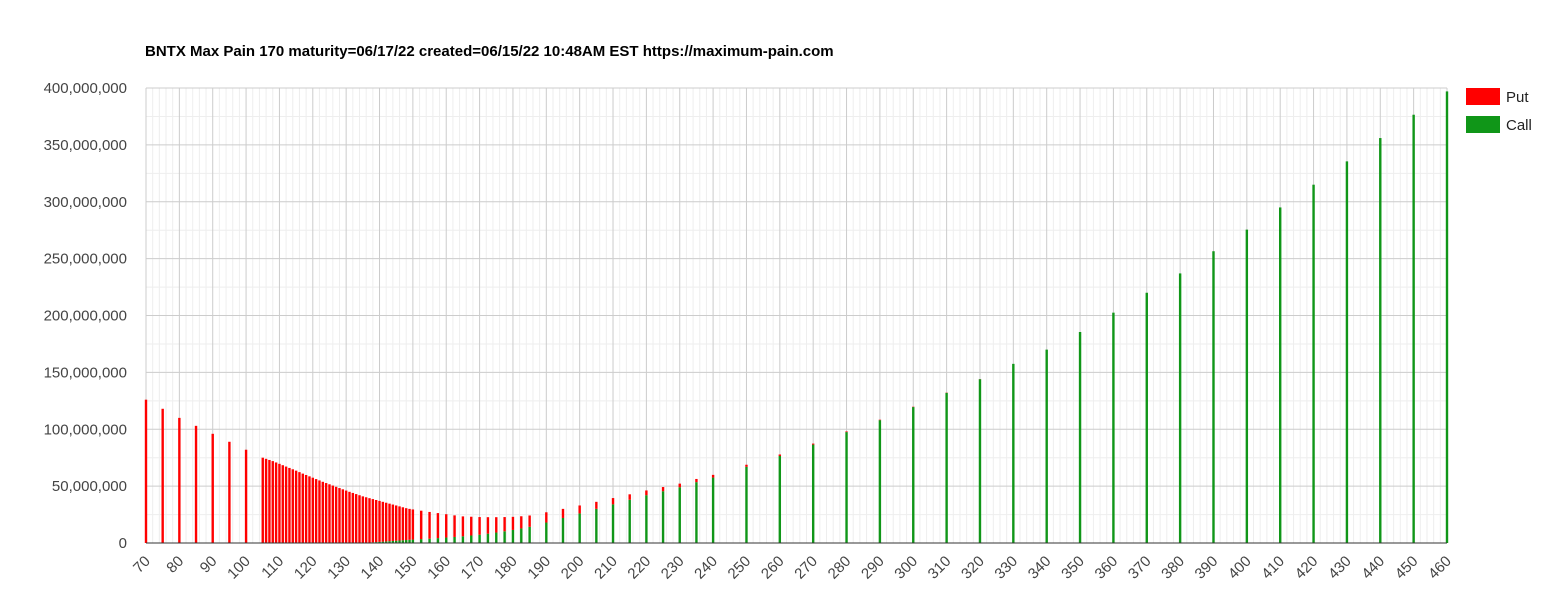 This screenshot has width=1551, height=595. What do you see at coordinates (973, 568) in the screenshot?
I see `x-tick-label: 320` at bounding box center [973, 568].